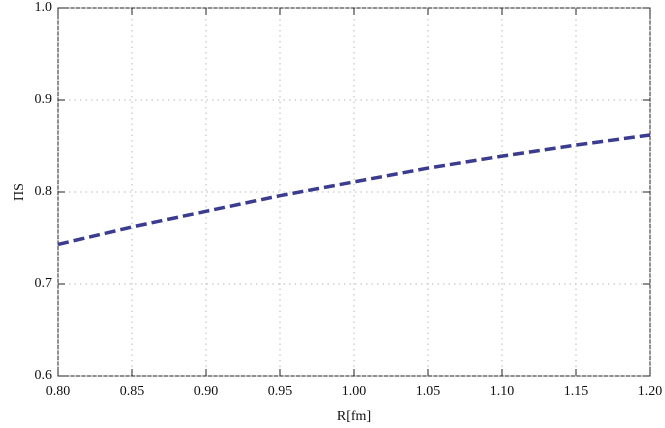  I want to click on x-tick-label: 1.05, so click(428, 391).